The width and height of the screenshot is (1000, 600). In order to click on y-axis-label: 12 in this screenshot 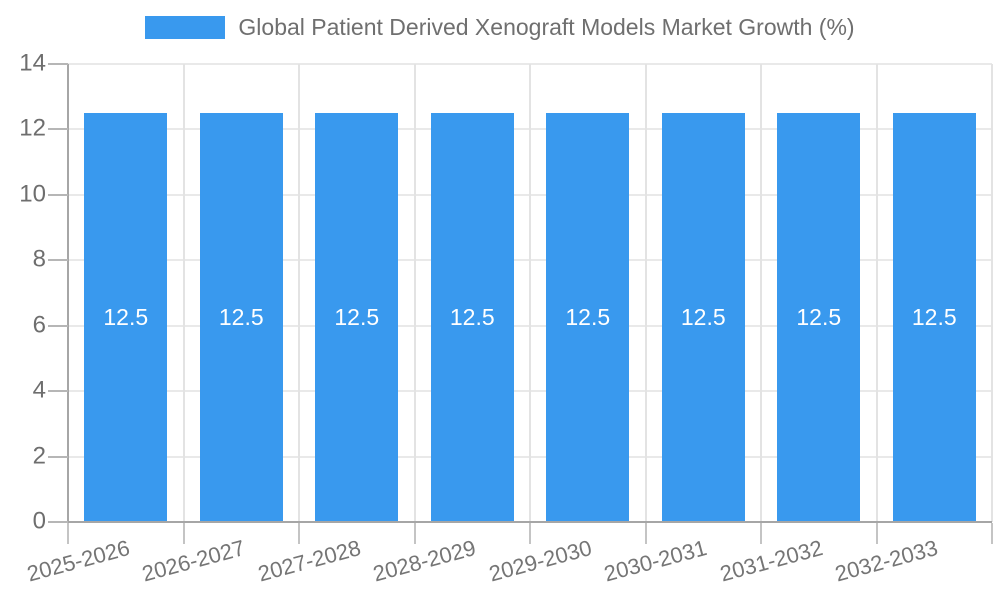, I will do `click(32, 128)`.